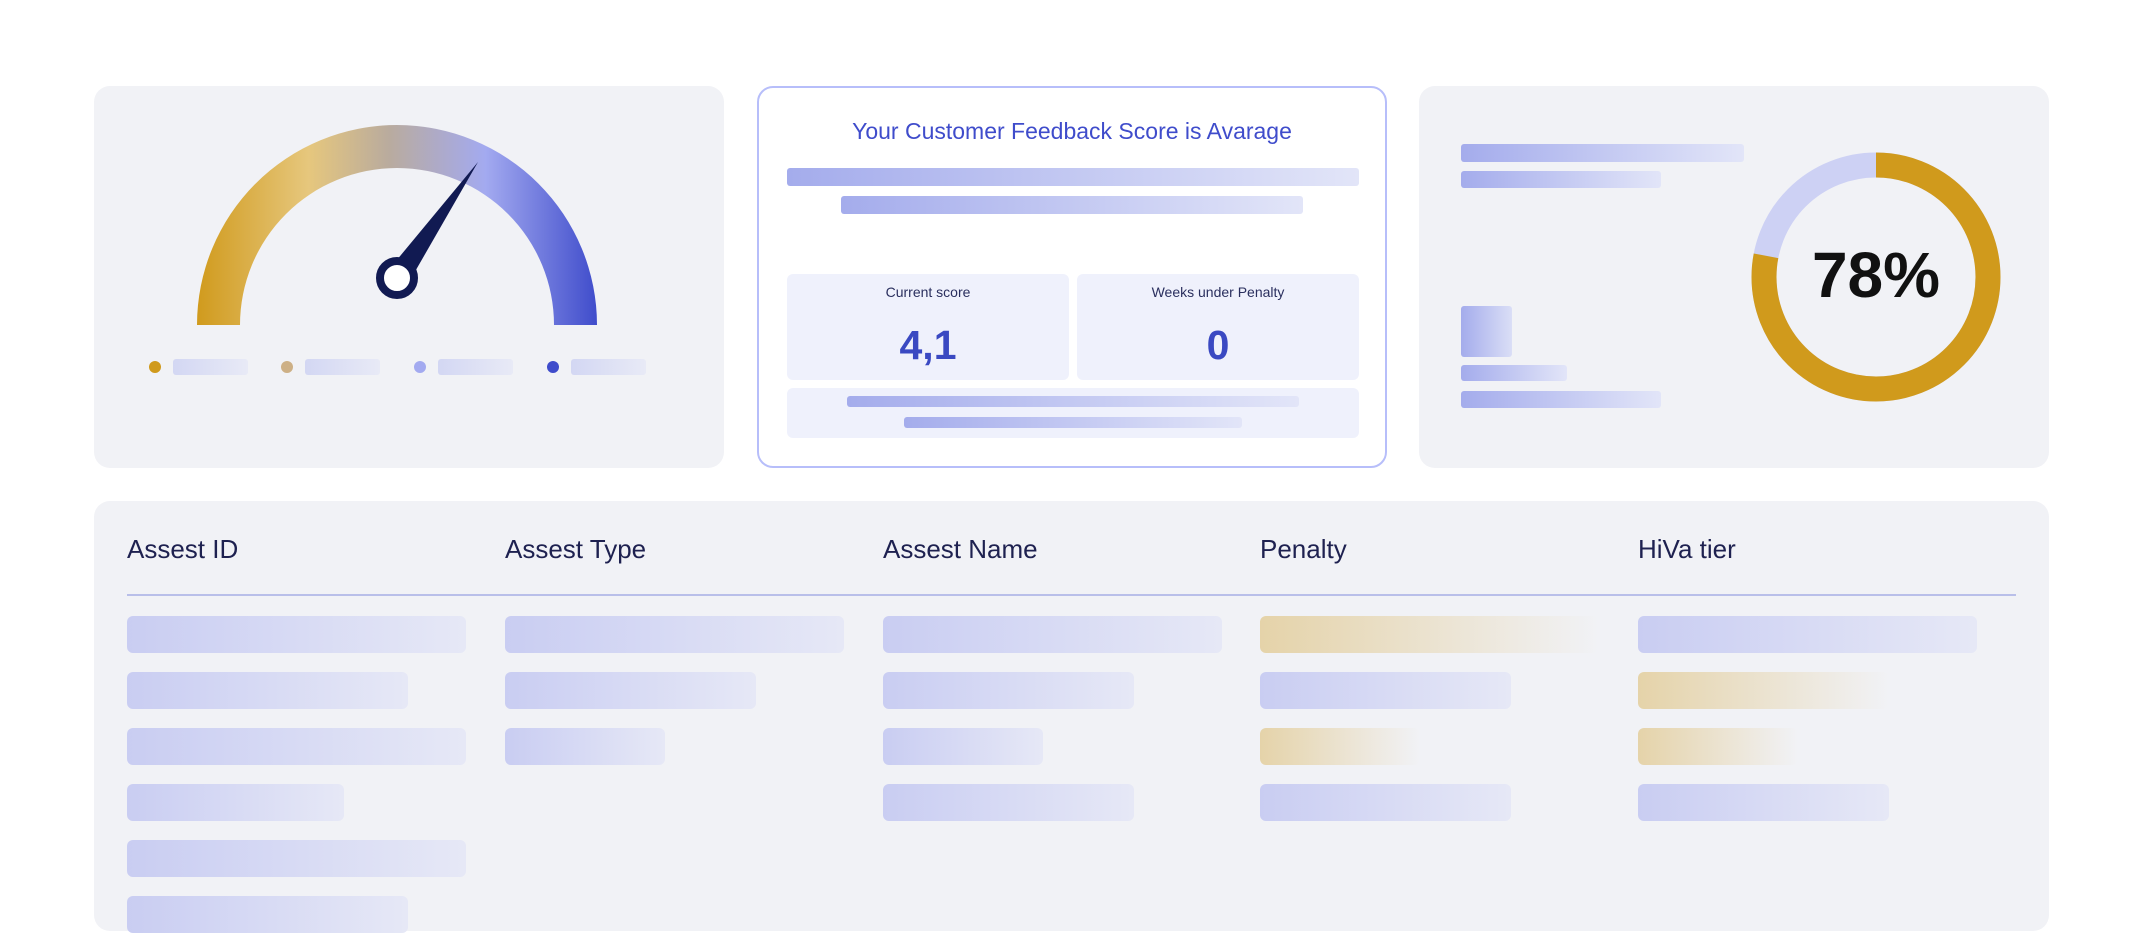  I want to click on ring-progress, so click(1876, 277).